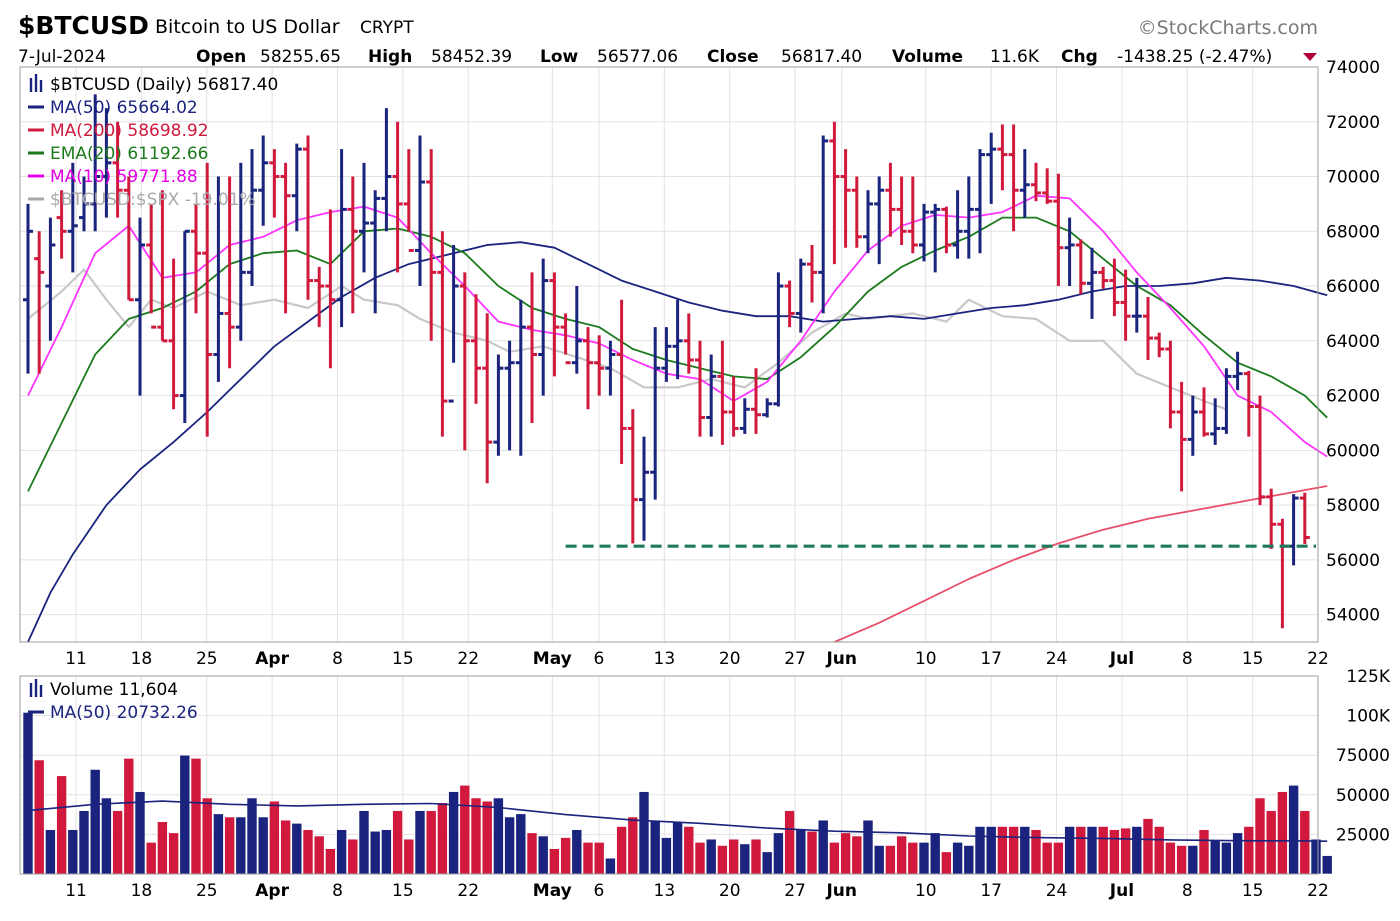 This screenshot has width=1400, height=921. I want to click on price-y-tick-label: 72000, so click(1353, 123).